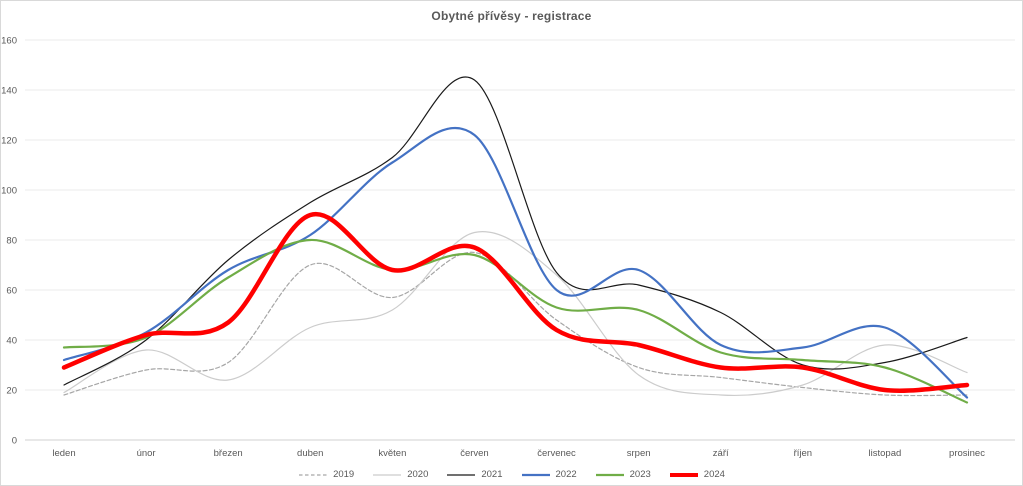  I want to click on x-axis-label-září: září, so click(721, 453).